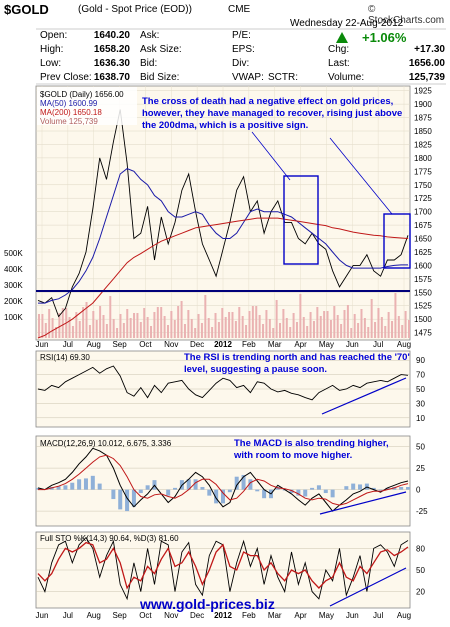  I want to click on bottom-x-tick: Aug, so click(94, 615).